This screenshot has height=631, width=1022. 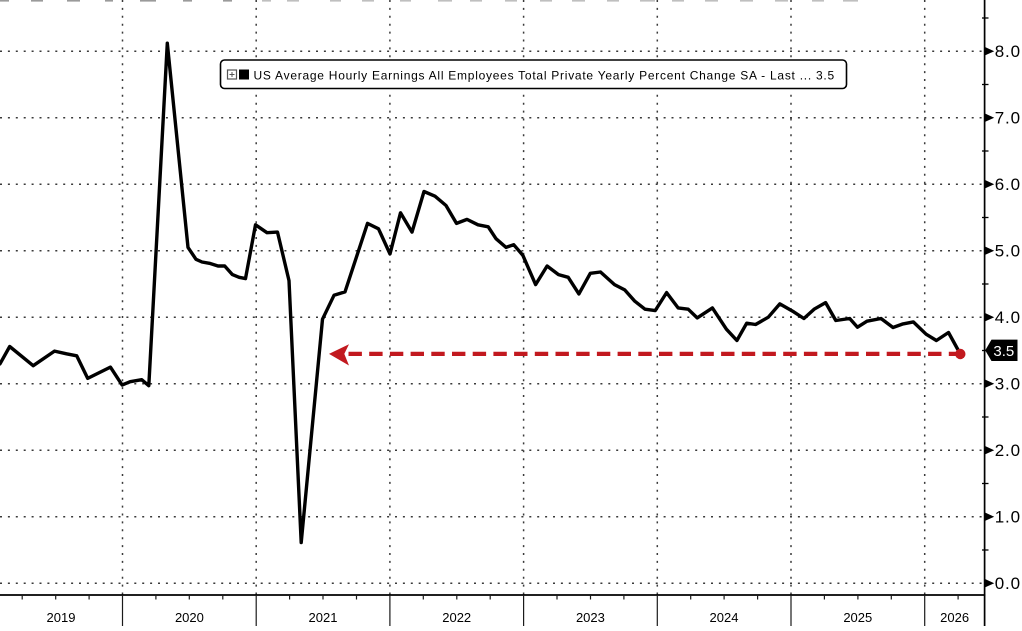 I want to click on svg-text: 5.0, so click(x=1008, y=251).